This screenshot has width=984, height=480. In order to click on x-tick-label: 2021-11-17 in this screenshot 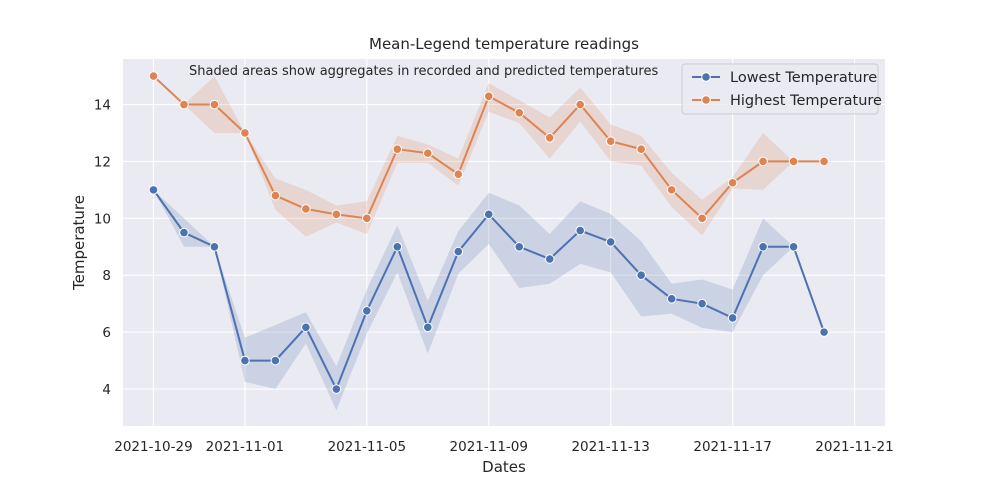, I will do `click(732, 447)`.